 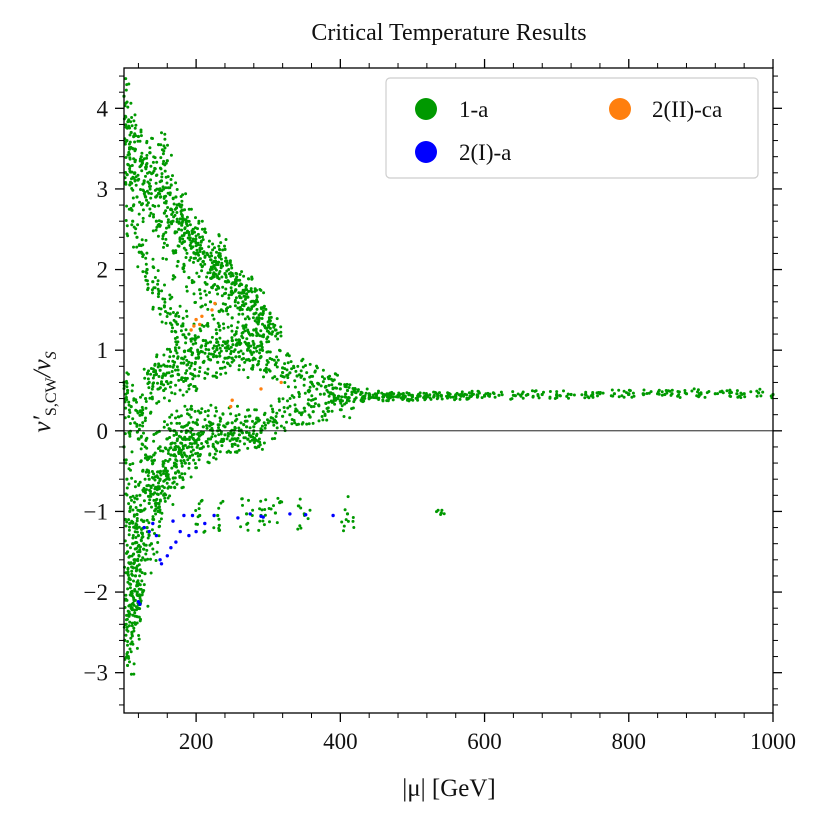 I want to click on x-tick-label: 600, so click(x=484, y=741).